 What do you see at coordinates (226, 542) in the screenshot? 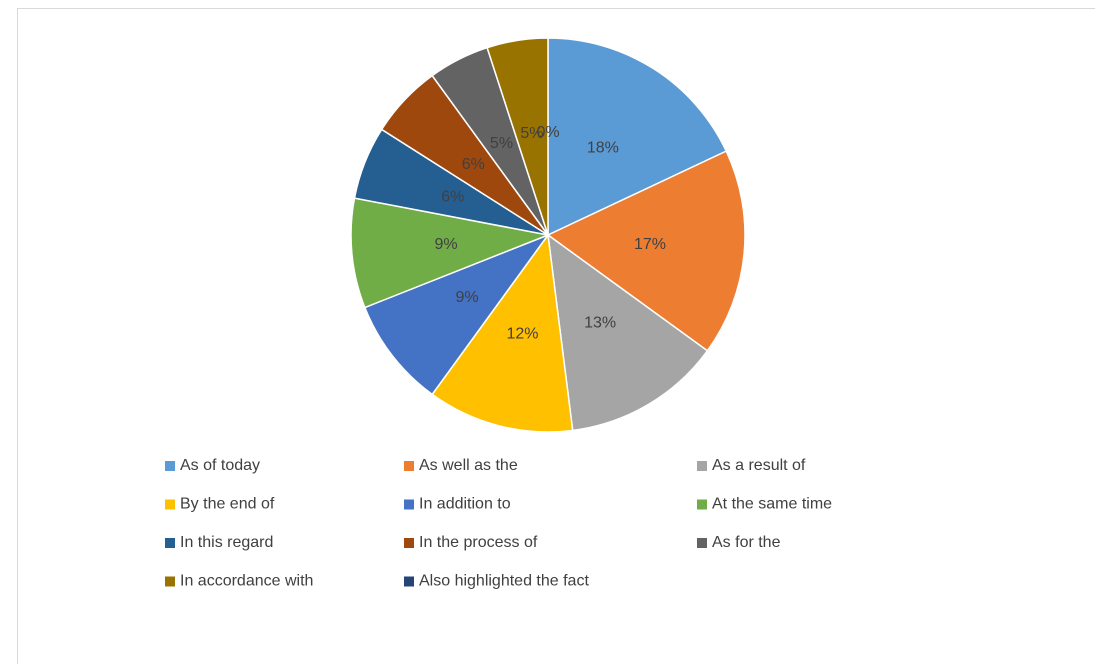
I see `legend-label: In this regard` at bounding box center [226, 542].